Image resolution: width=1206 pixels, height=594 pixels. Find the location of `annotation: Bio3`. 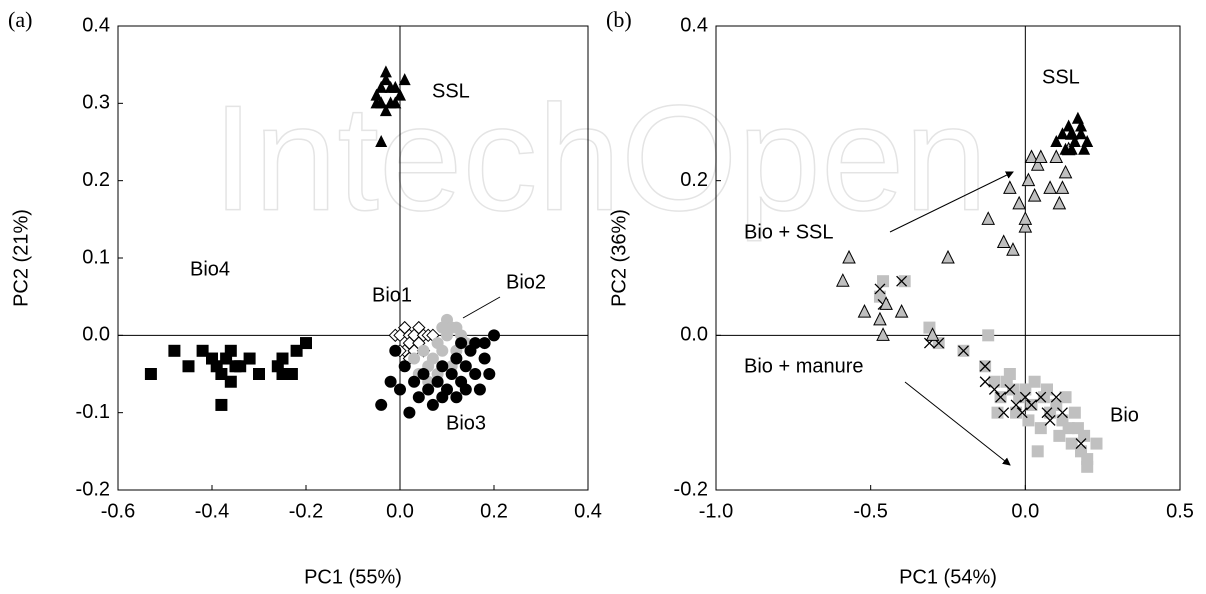

annotation: Bio3 is located at coordinates (466, 423).